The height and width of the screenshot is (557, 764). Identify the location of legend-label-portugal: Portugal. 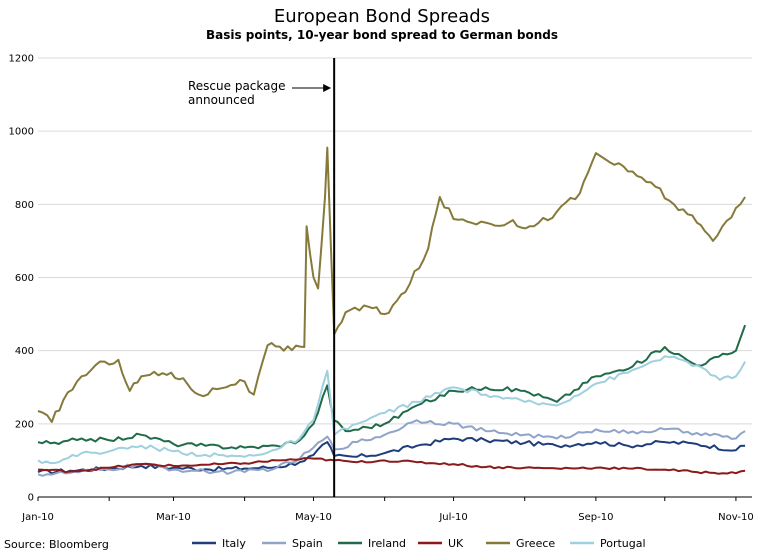
(623, 543).